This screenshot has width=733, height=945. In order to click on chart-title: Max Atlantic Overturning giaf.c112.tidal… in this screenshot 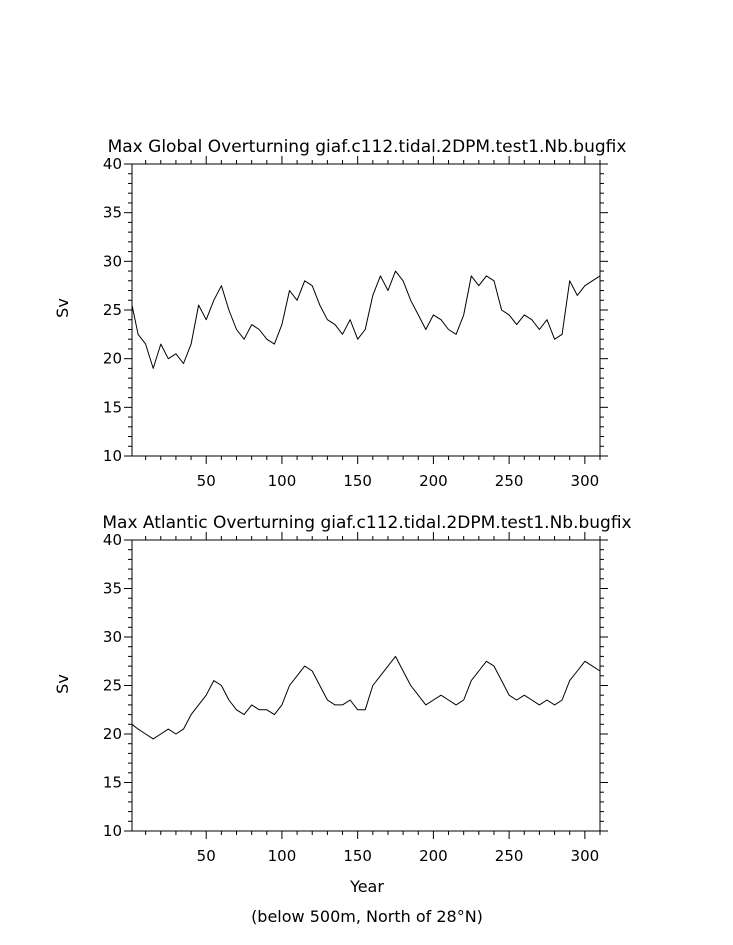, I will do `click(366, 523)`.